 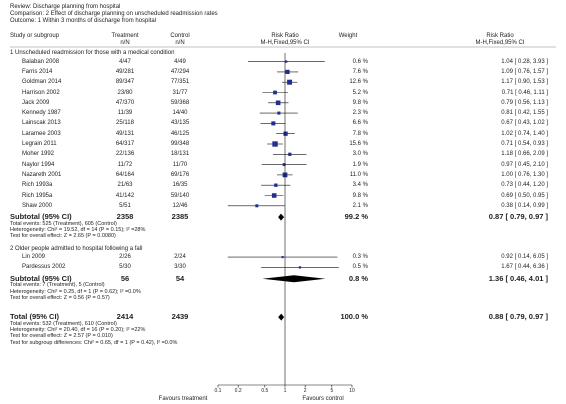 I want to click on study-control: 16/35, so click(x=180, y=185).